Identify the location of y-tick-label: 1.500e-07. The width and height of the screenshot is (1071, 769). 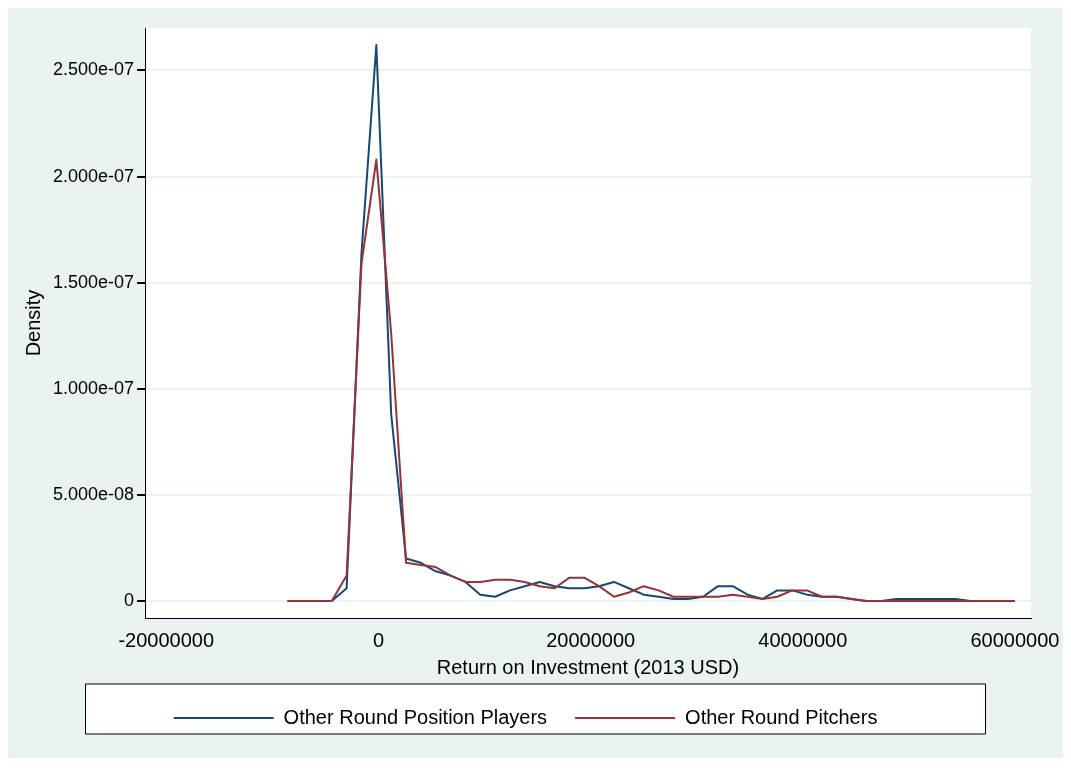
(93, 281).